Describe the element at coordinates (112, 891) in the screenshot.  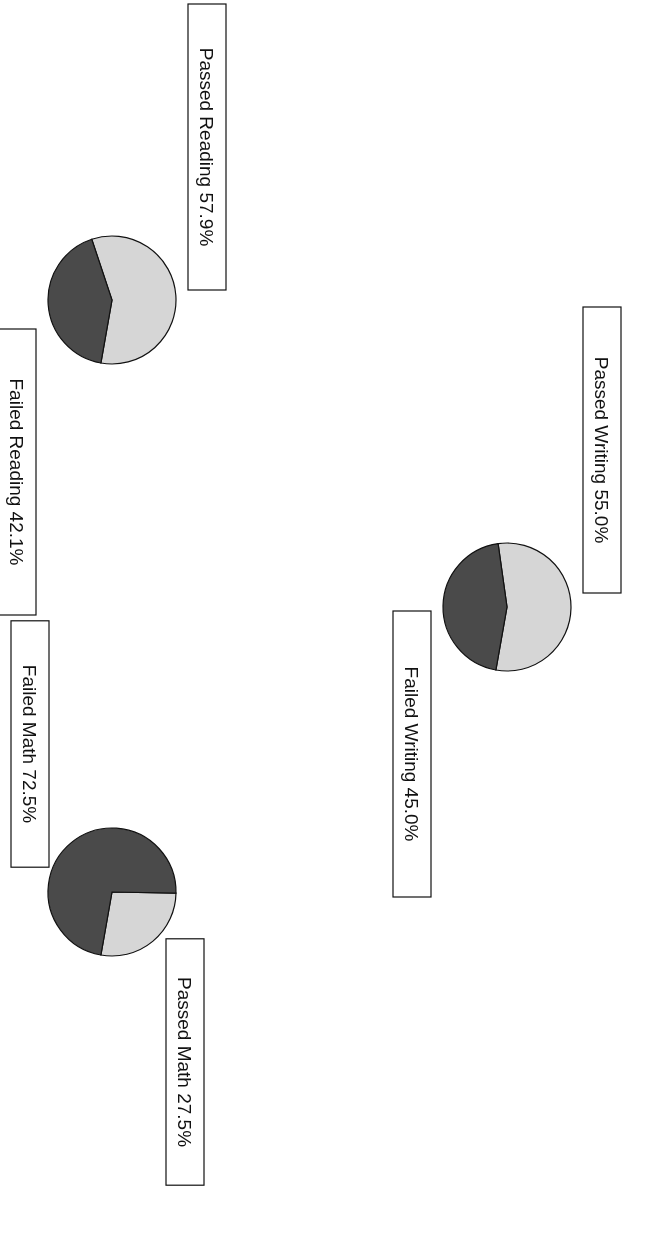
I see `pie-slice` at that location.